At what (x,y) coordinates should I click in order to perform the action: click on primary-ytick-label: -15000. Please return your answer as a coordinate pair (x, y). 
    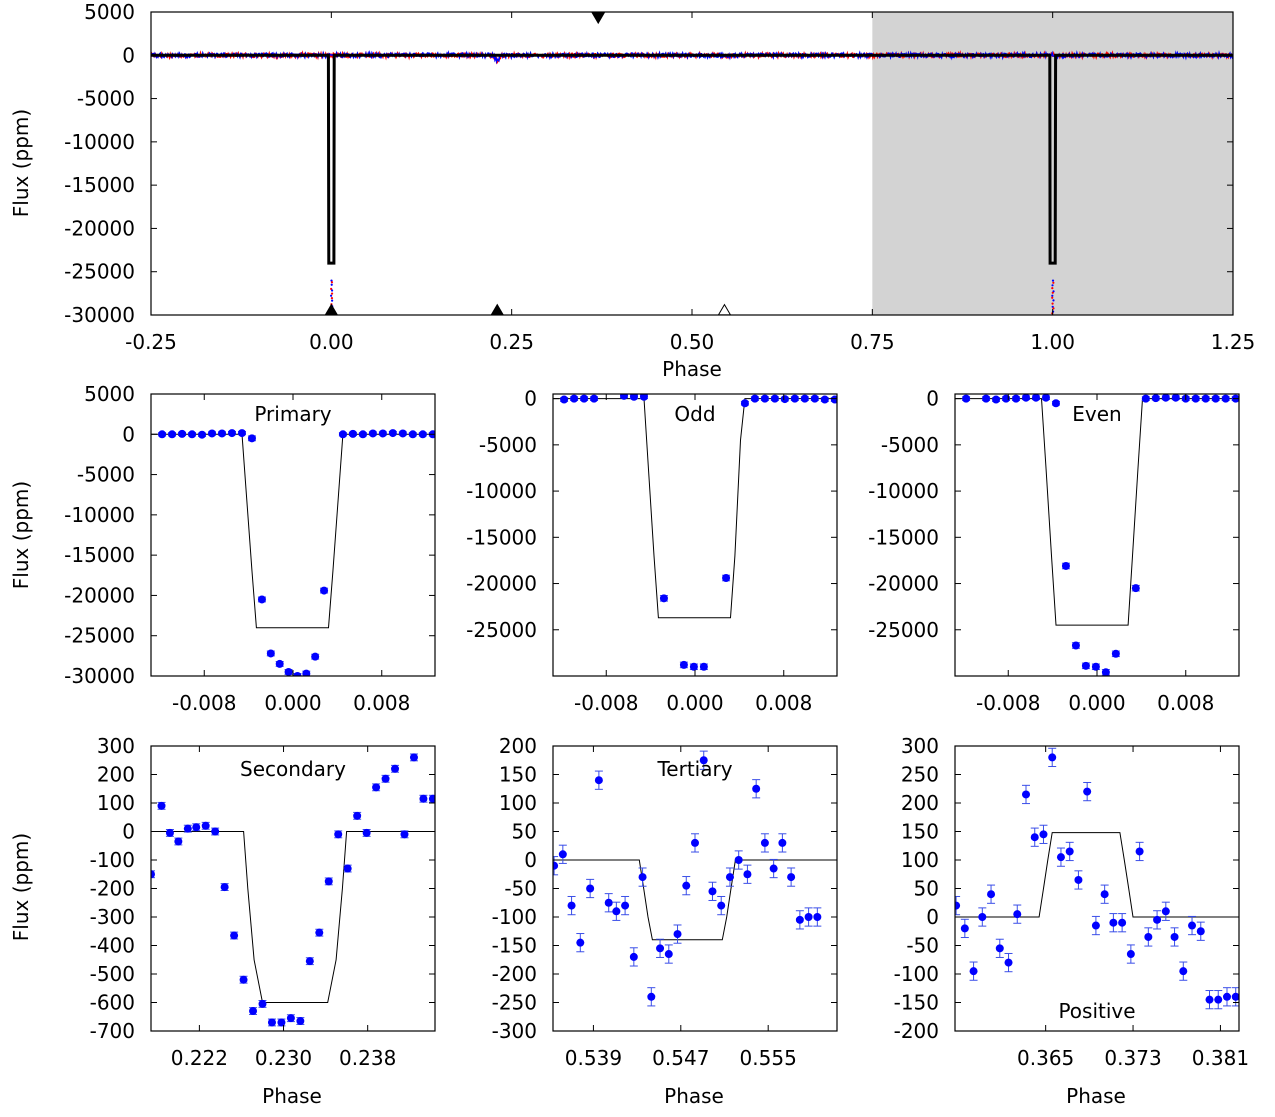
    Looking at the image, I should click on (99, 555).